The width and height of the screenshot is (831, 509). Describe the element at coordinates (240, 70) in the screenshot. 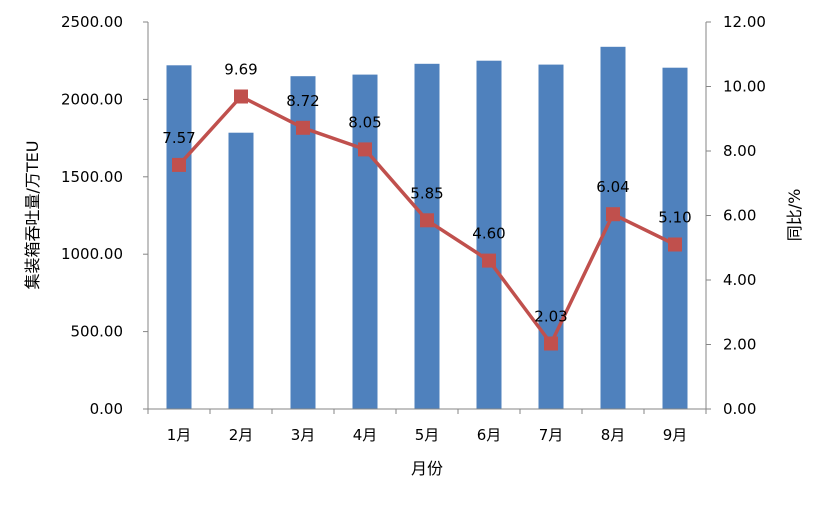

I see `data-label-2: 9.69` at that location.